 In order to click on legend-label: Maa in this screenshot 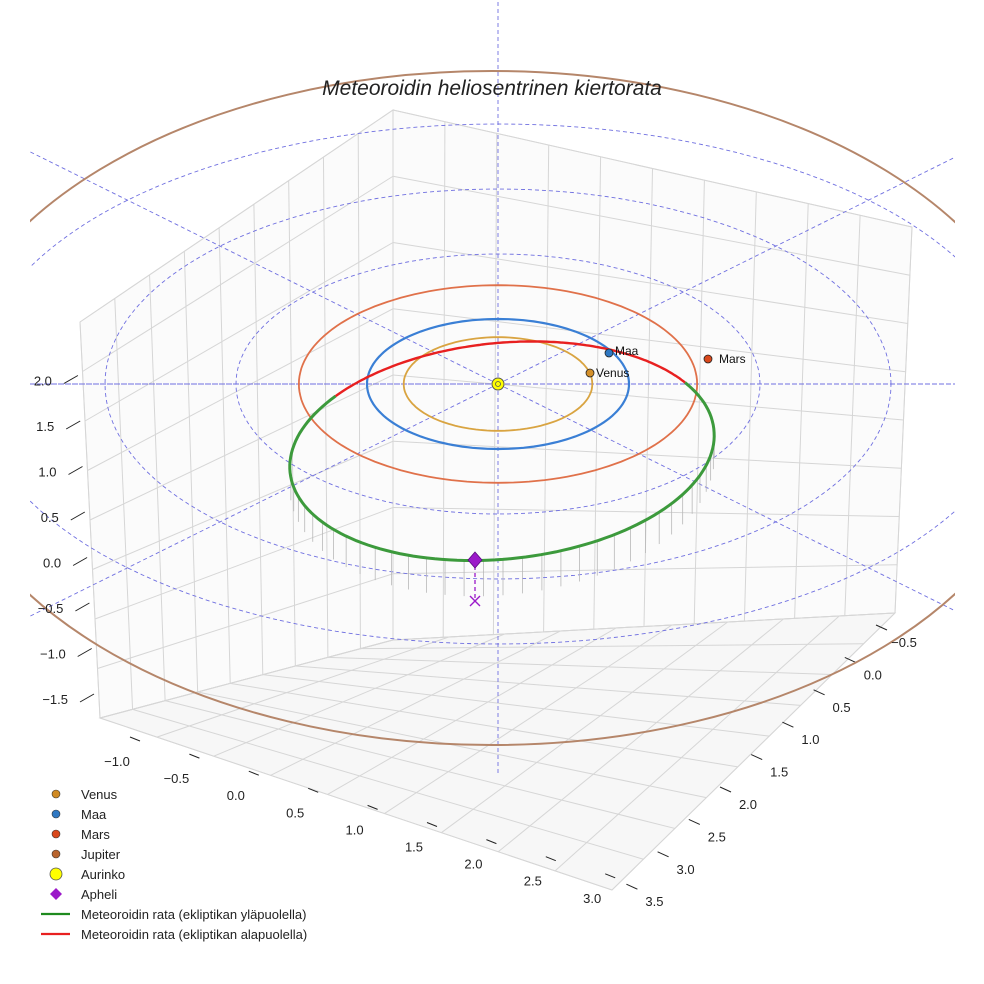, I will do `click(94, 814)`.